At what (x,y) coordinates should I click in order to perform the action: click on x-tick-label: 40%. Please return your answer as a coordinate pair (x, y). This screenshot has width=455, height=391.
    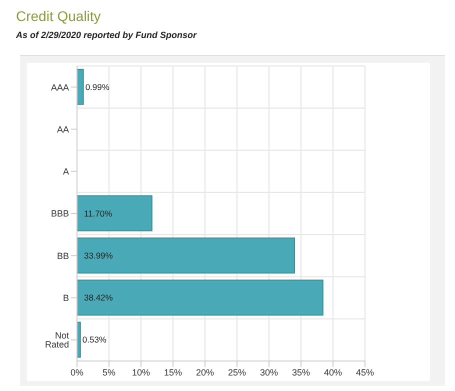
    Looking at the image, I should click on (333, 372).